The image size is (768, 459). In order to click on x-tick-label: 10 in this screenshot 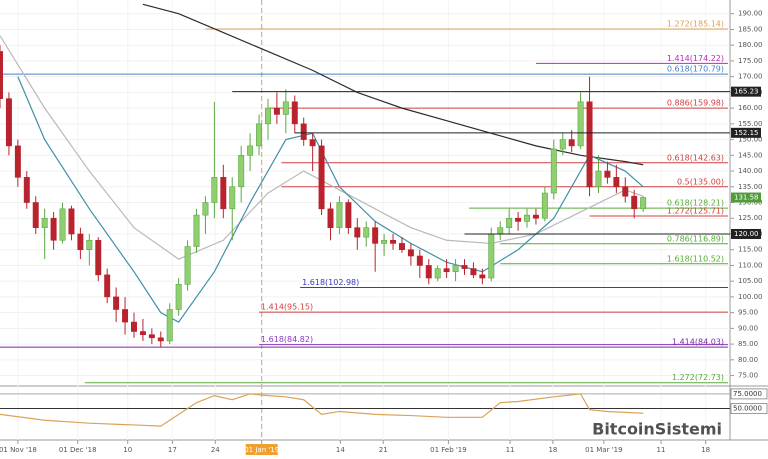, I will do `click(127, 450)`.